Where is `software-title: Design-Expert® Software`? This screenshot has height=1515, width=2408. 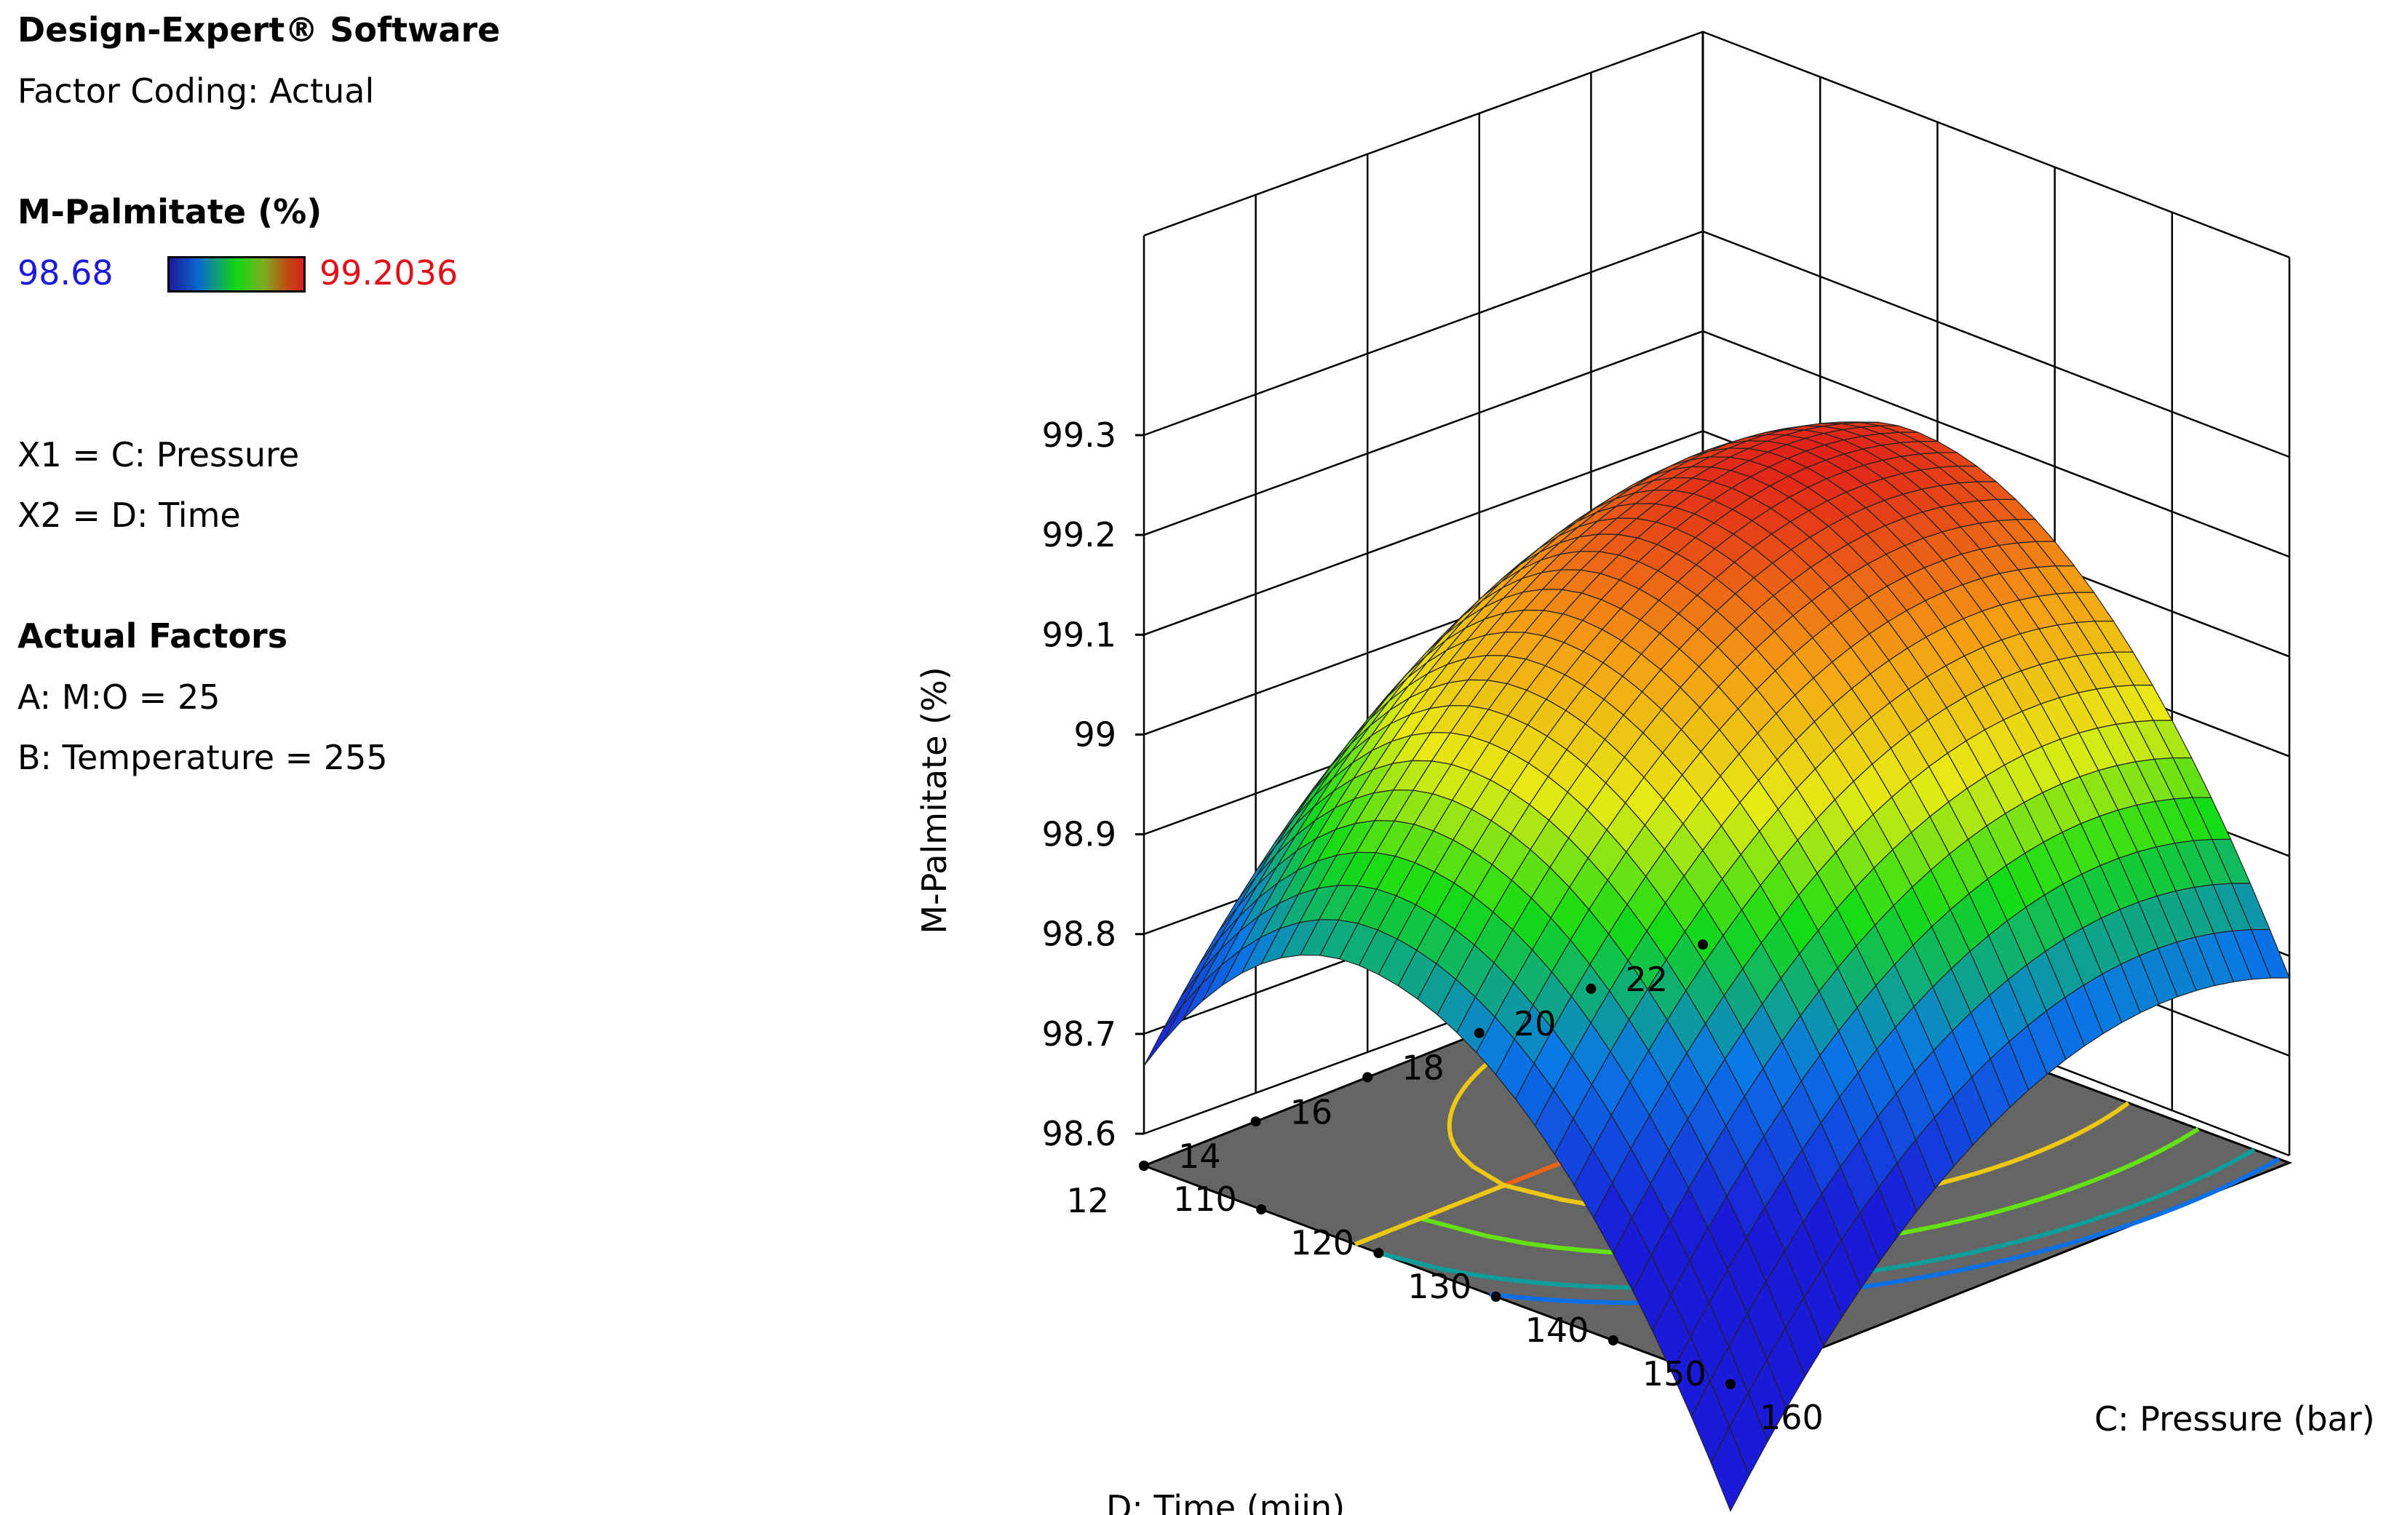 software-title: Design-Expert® Software is located at coordinates (259, 30).